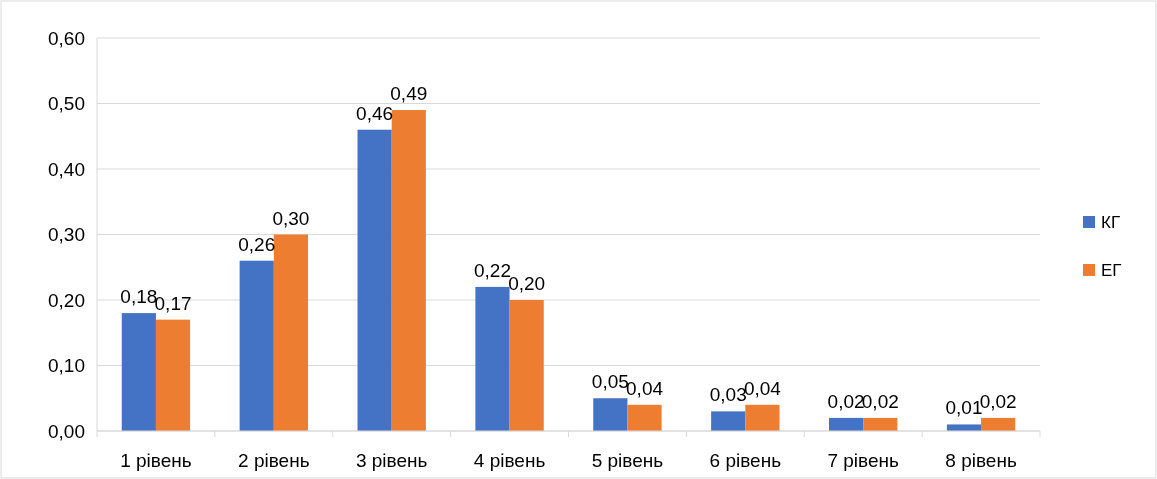 The image size is (1157, 479). What do you see at coordinates (274, 460) in the screenshot?
I see `x-tick-label: 2 рівень` at bounding box center [274, 460].